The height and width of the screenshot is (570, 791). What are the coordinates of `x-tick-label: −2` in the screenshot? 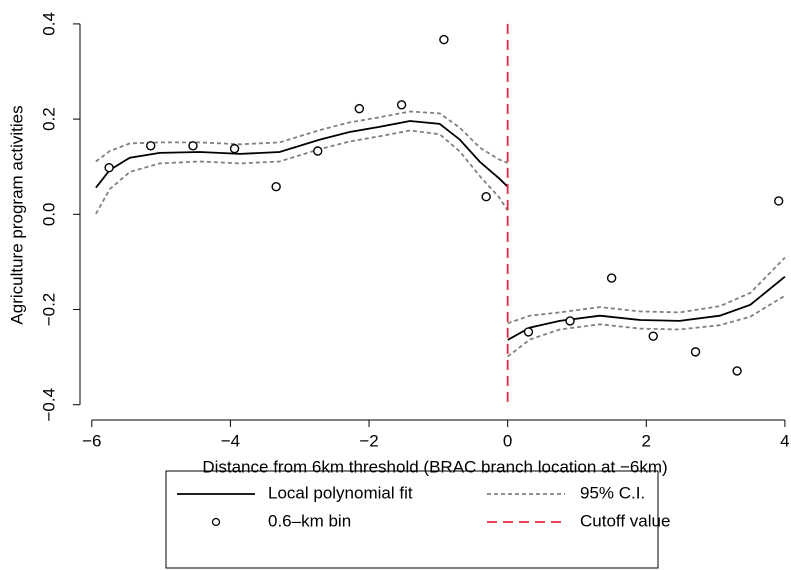 It's located at (368, 440).